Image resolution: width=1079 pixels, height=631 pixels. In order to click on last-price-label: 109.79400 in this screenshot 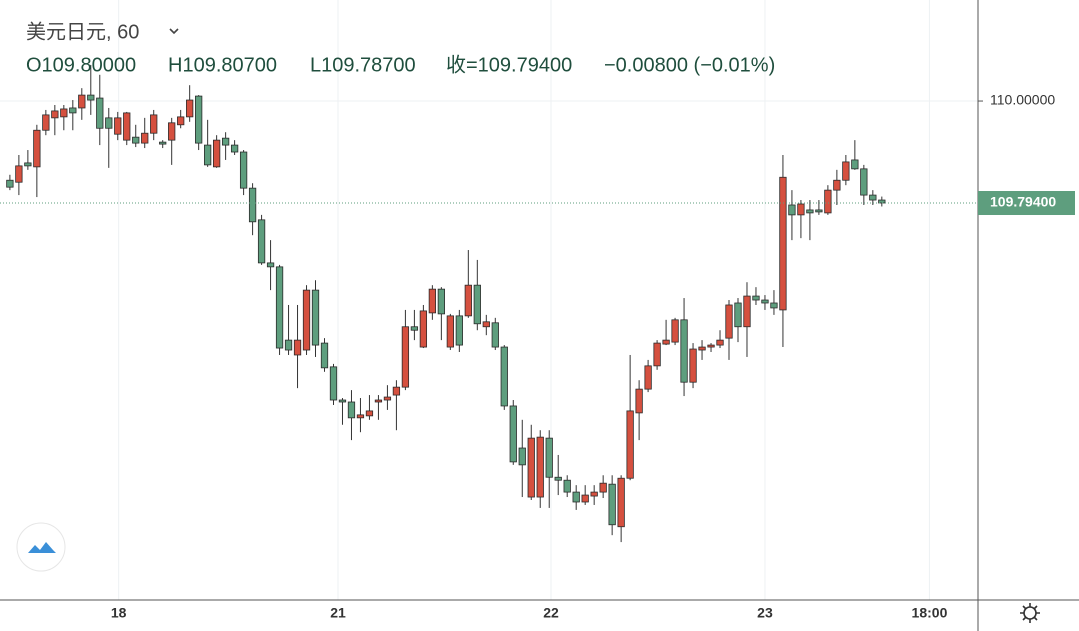, I will do `click(1023, 202)`.